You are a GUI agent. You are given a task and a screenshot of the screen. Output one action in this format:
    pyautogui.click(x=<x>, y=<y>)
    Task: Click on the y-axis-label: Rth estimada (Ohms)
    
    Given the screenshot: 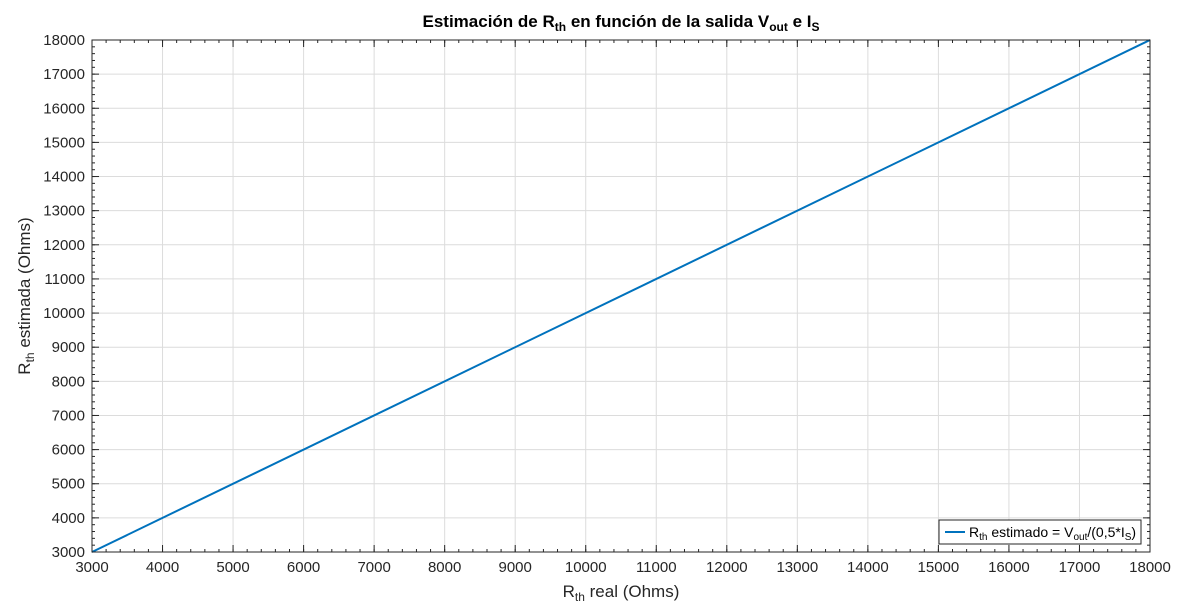 What is the action you would take?
    pyautogui.click(x=26, y=295)
    